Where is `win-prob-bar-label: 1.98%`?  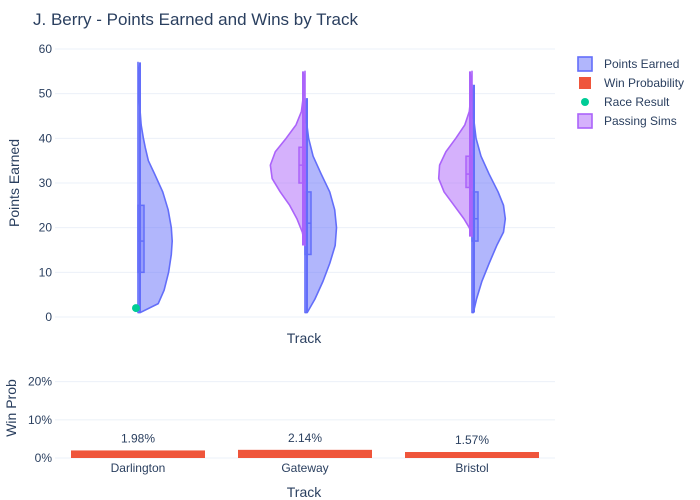
win-prob-bar-label: 1.98% is located at coordinates (138, 438).